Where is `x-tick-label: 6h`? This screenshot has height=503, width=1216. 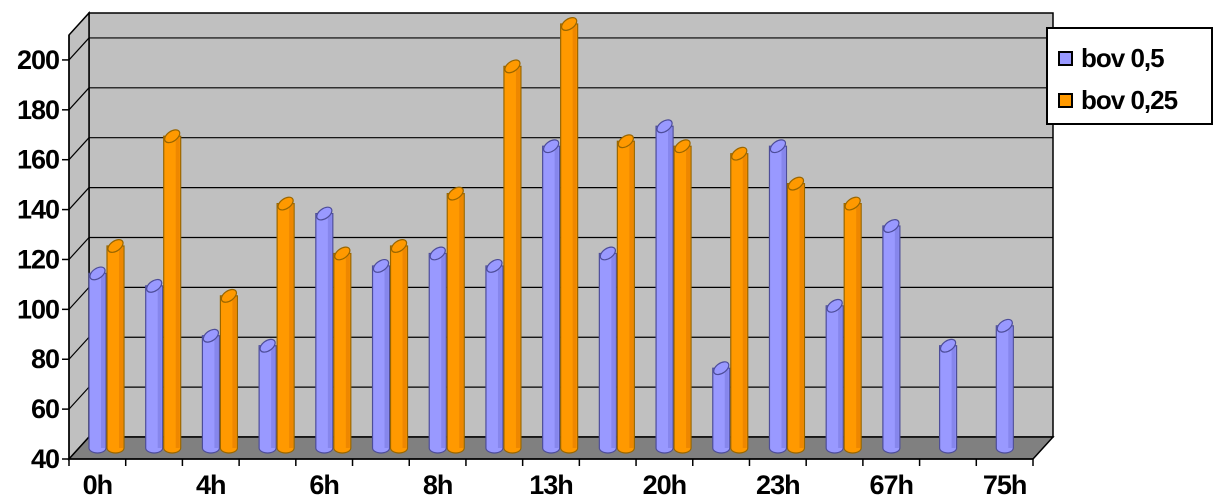
x-tick-label: 6h is located at coordinates (324, 485).